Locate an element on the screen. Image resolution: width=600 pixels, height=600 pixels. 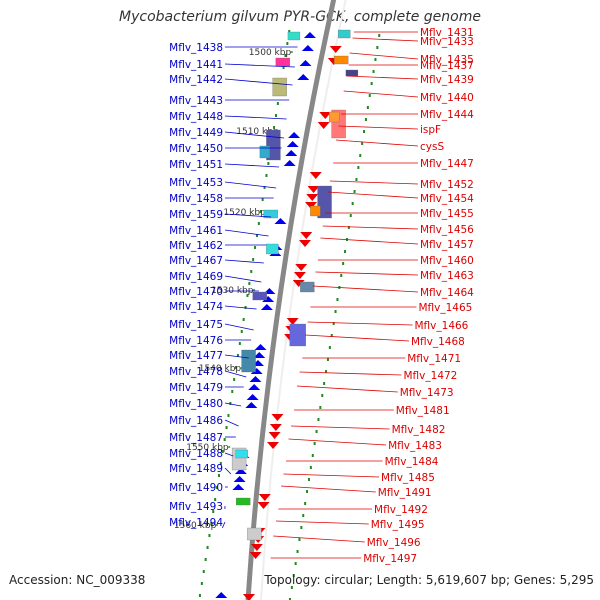
kbp-tick-label: 1520 kbp is located at coordinates (244, 213).